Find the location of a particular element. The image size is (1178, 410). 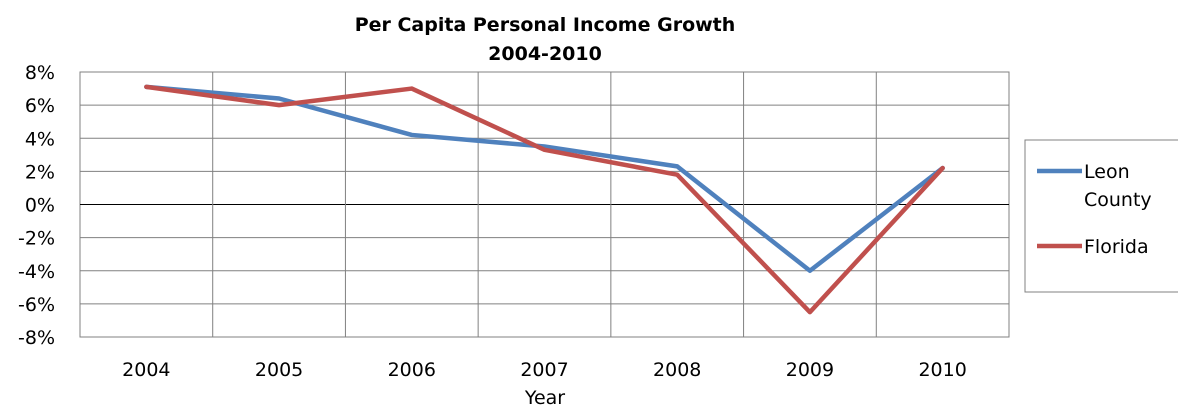

x-tick-label: 2009 is located at coordinates (810, 370).